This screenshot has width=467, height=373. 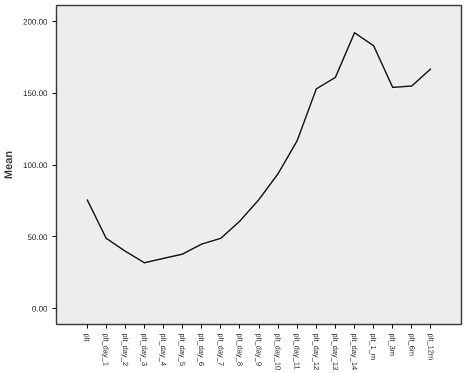 I want to click on y-axis-title: Mean, so click(x=9, y=165).